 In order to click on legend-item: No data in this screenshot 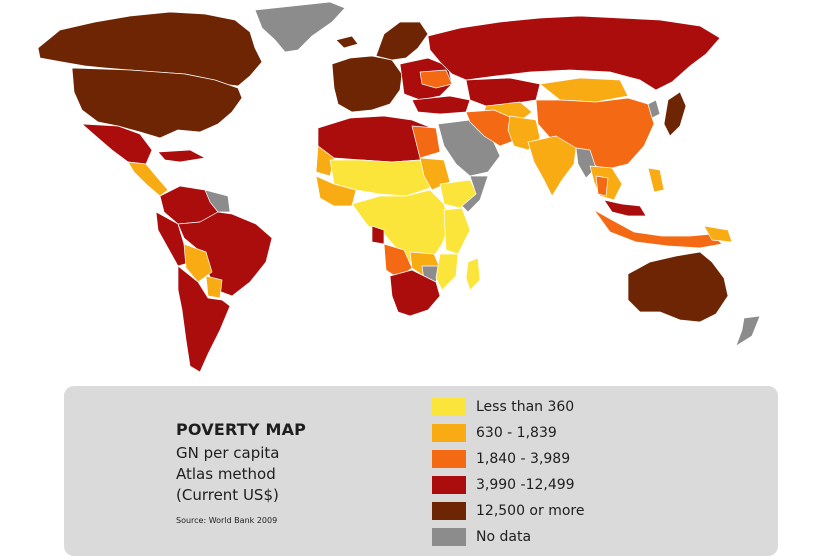, I will do `click(582, 538)`.